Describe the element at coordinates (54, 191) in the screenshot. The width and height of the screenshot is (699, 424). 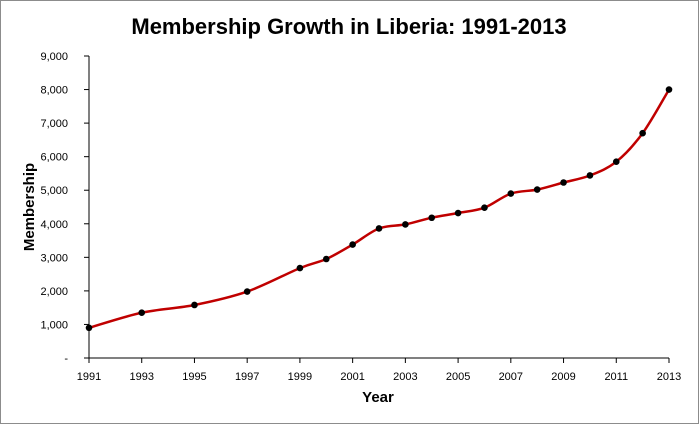
I see `y-tick-label: 5,000` at that location.